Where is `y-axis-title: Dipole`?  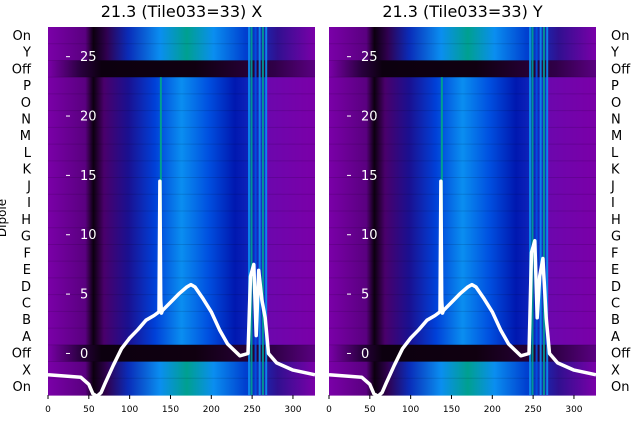
y-axis-title: Dipole is located at coordinates (4, 218).